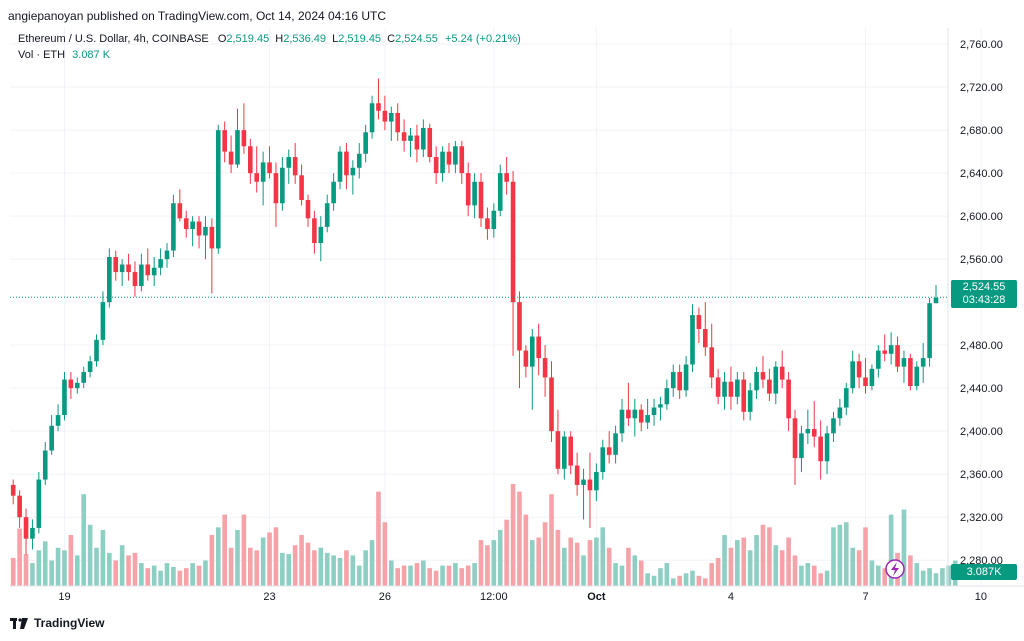 The height and width of the screenshot is (641, 1024). I want to click on legend-volume: Vol · ETH 3.087 K, so click(64, 55).